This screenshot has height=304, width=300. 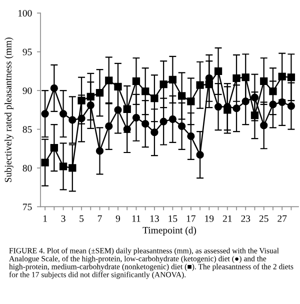 What do you see at coordinates (27, 52) in the screenshot?
I see `y-tick-label: 95` at bounding box center [27, 52].